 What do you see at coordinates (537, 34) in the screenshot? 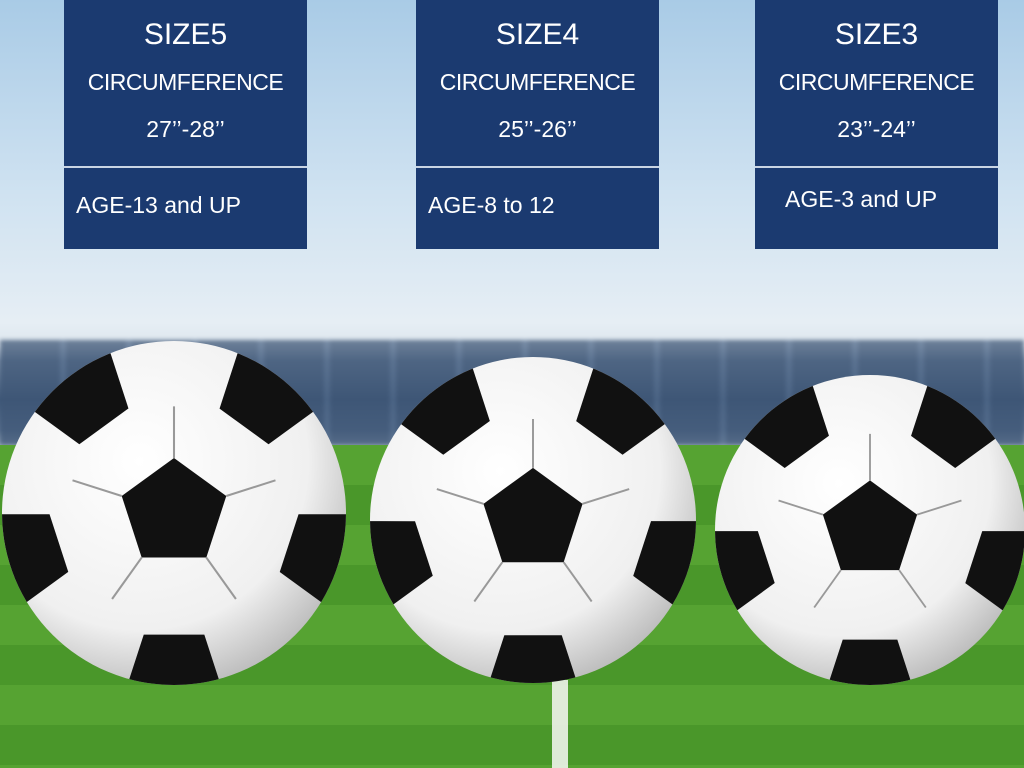
I see `size-title: SIZE4` at bounding box center [537, 34].